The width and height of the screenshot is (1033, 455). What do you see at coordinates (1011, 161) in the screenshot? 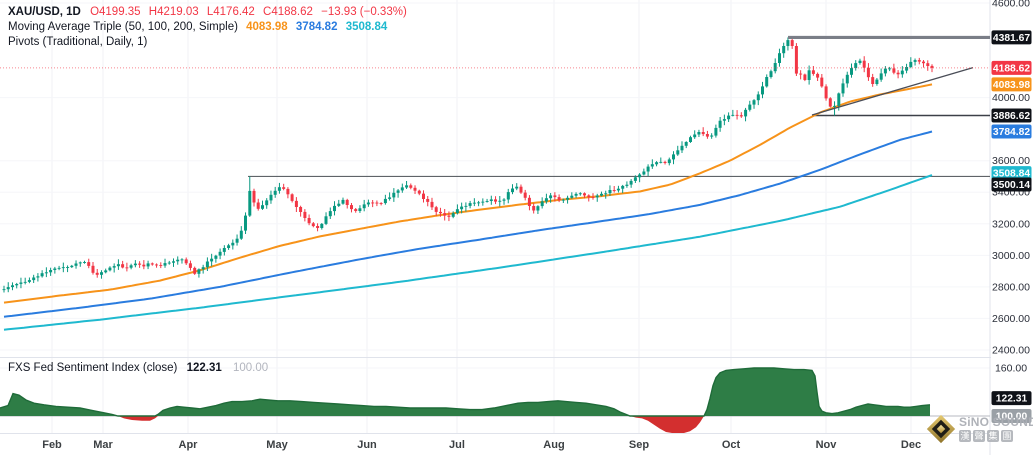
I see `price-tick-label: 3600.00` at bounding box center [1011, 161].